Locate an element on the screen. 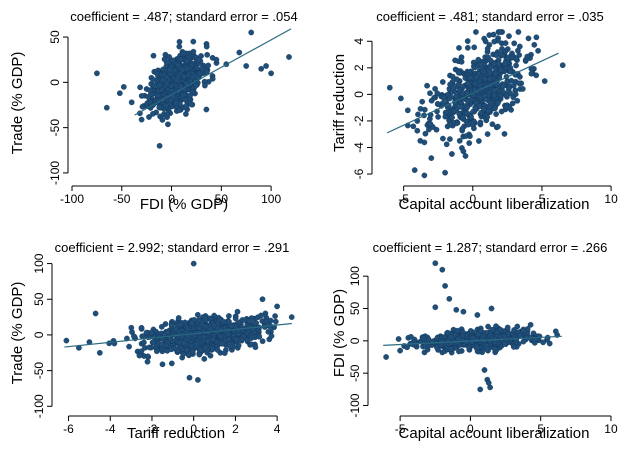 The height and width of the screenshot is (450, 640). y-tick-label: 50 is located at coordinates (55, 37).